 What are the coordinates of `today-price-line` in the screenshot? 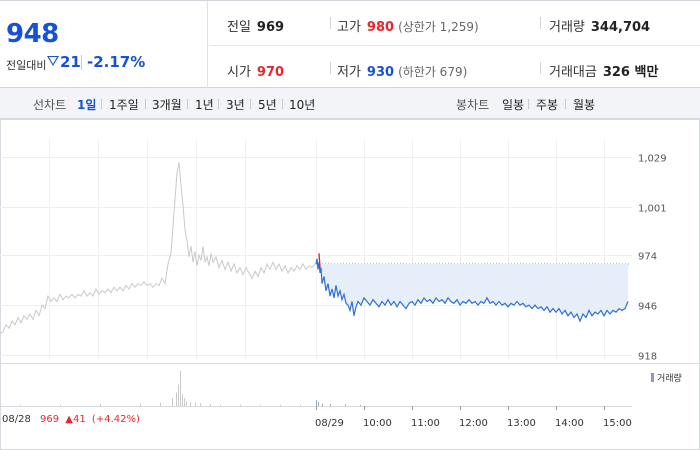 It's located at (472, 290).